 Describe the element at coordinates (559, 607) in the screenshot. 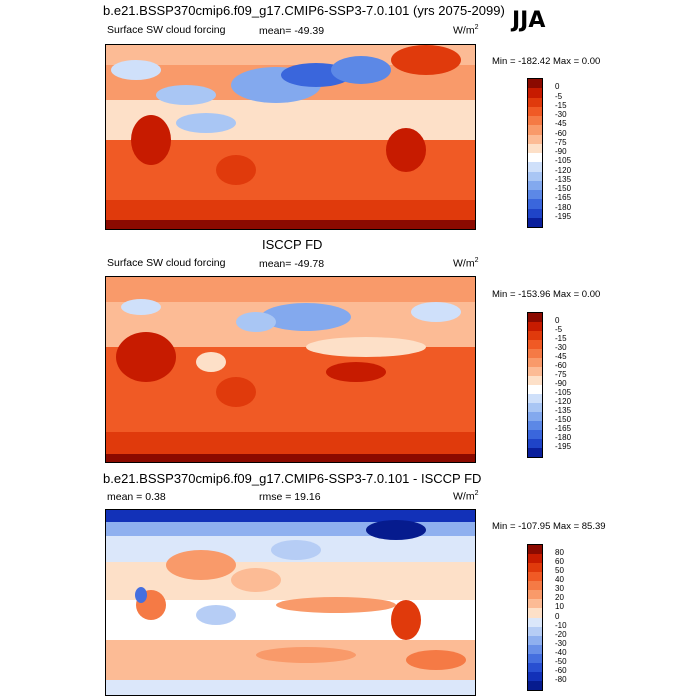

I see `panel3-colorbar-tick-label: 10` at that location.